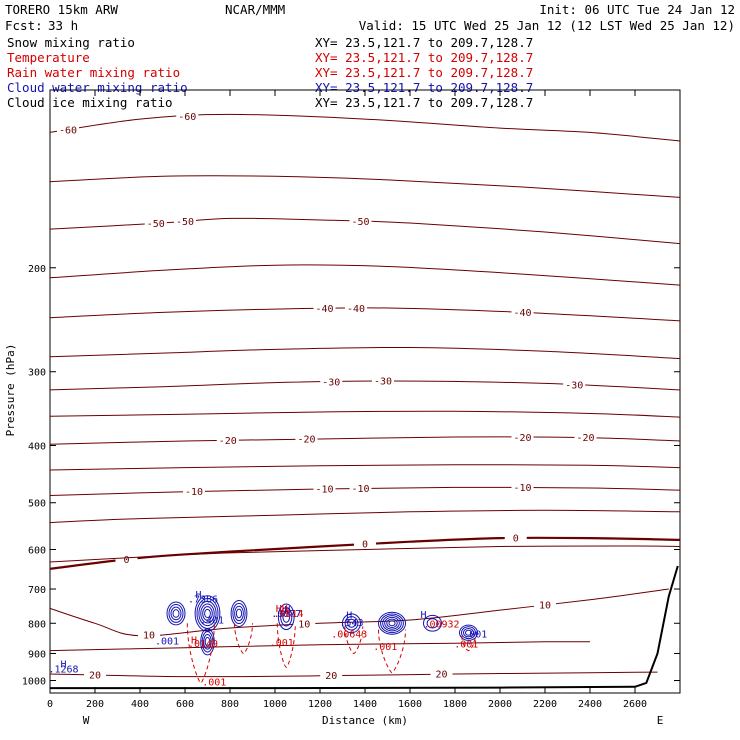  I want to click on mixing-ratio-label: .1268, so click(63, 670).